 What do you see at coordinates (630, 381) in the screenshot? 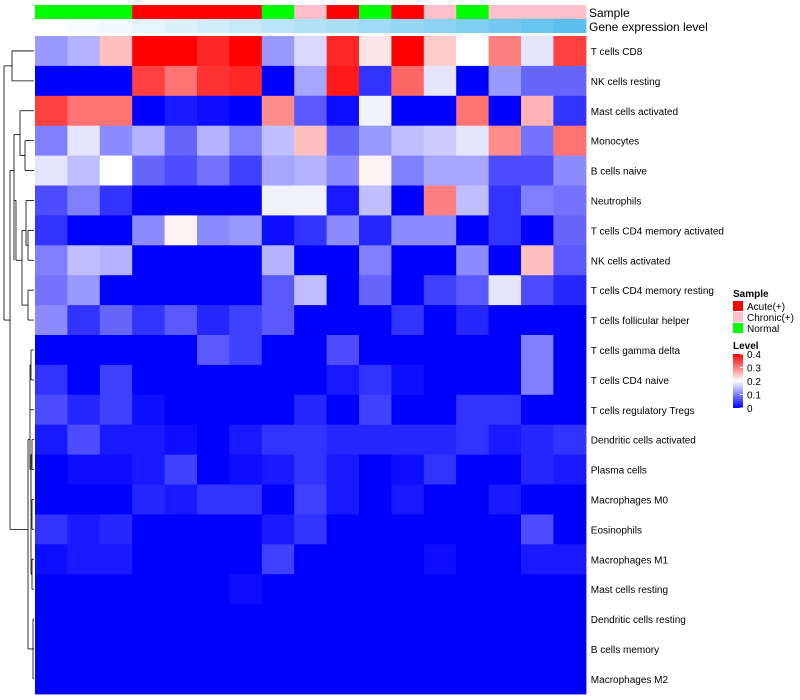
I see `row-label: T cells CD4 naive` at bounding box center [630, 381].